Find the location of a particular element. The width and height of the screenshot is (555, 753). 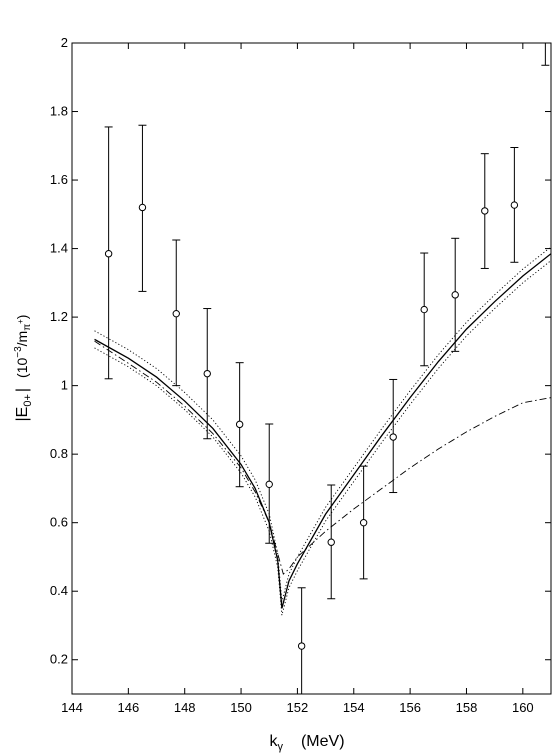

x-axis-label: kγ (MeV) is located at coordinates (306, 743).